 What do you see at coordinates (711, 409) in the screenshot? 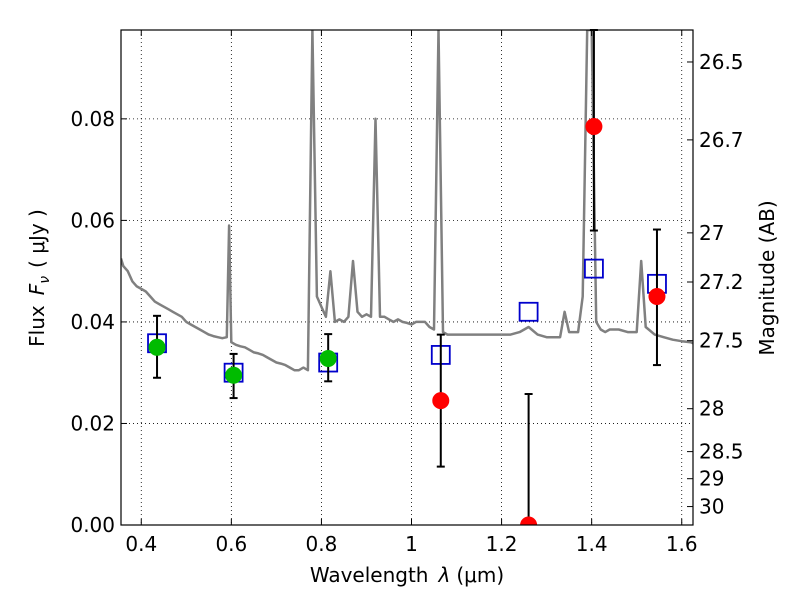
I see `y2-tick-label: 28` at bounding box center [711, 409].